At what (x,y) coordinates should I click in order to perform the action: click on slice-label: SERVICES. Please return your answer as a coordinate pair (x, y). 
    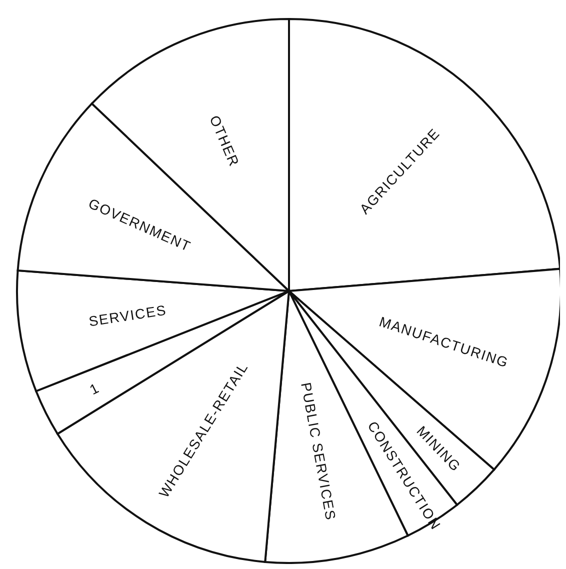
    Looking at the image, I should click on (128, 316).